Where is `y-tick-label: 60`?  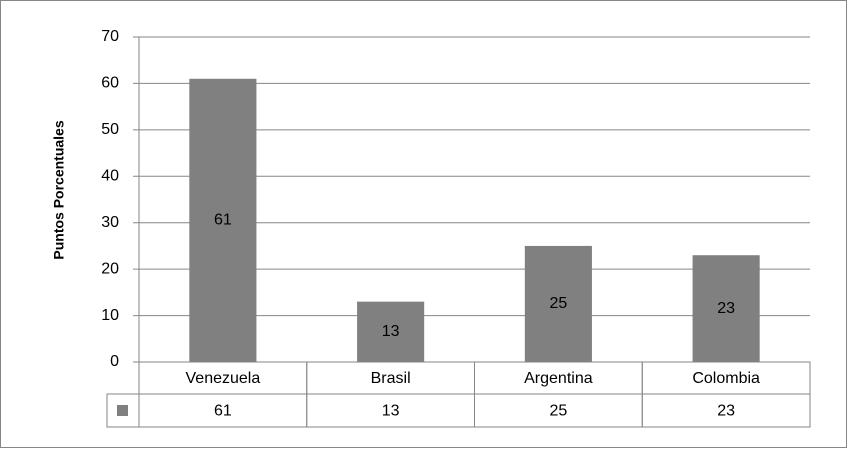 y-tick-label: 60 is located at coordinates (110, 83).